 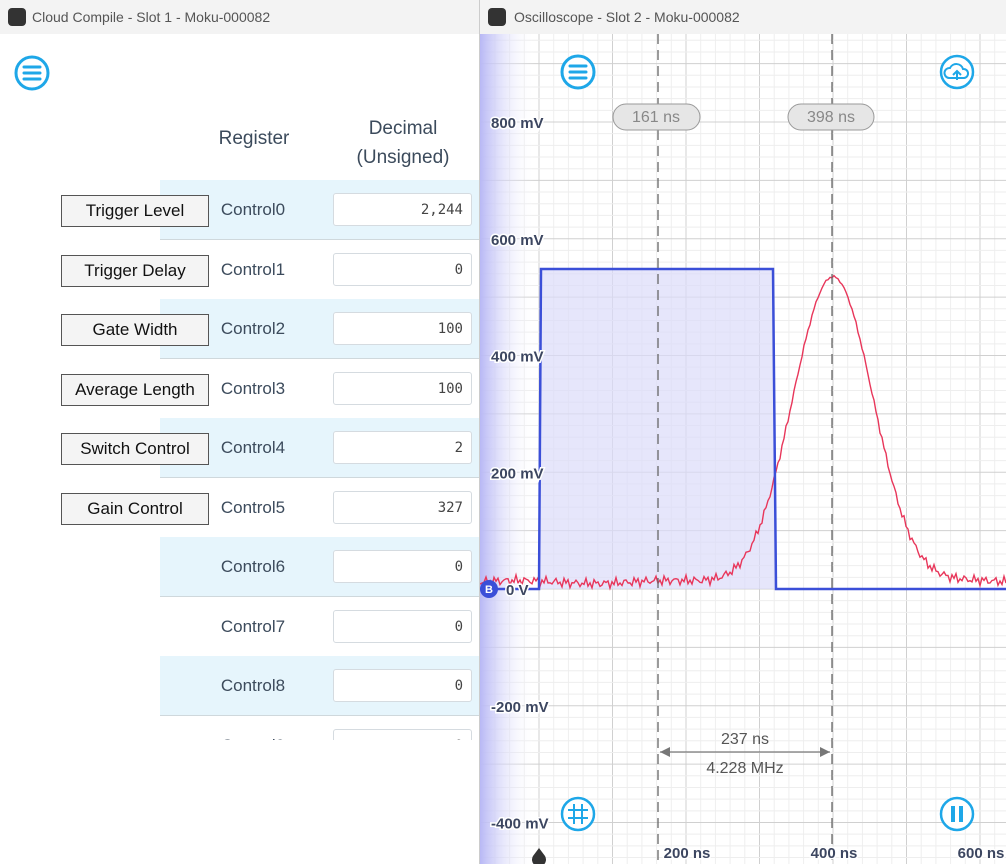 I want to click on channel-marker-label: B, so click(x=489, y=590).